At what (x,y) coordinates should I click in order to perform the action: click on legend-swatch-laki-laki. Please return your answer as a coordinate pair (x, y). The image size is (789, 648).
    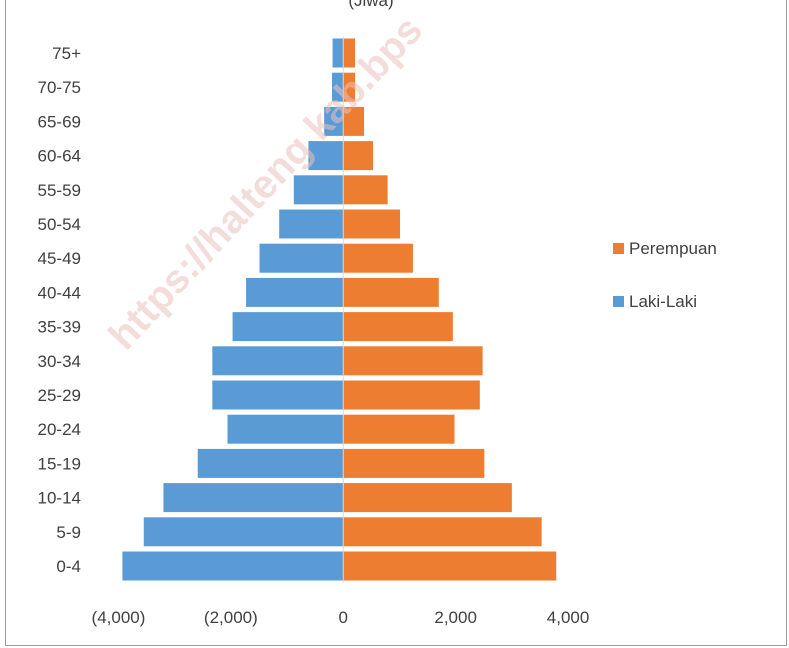
    Looking at the image, I should click on (618, 301).